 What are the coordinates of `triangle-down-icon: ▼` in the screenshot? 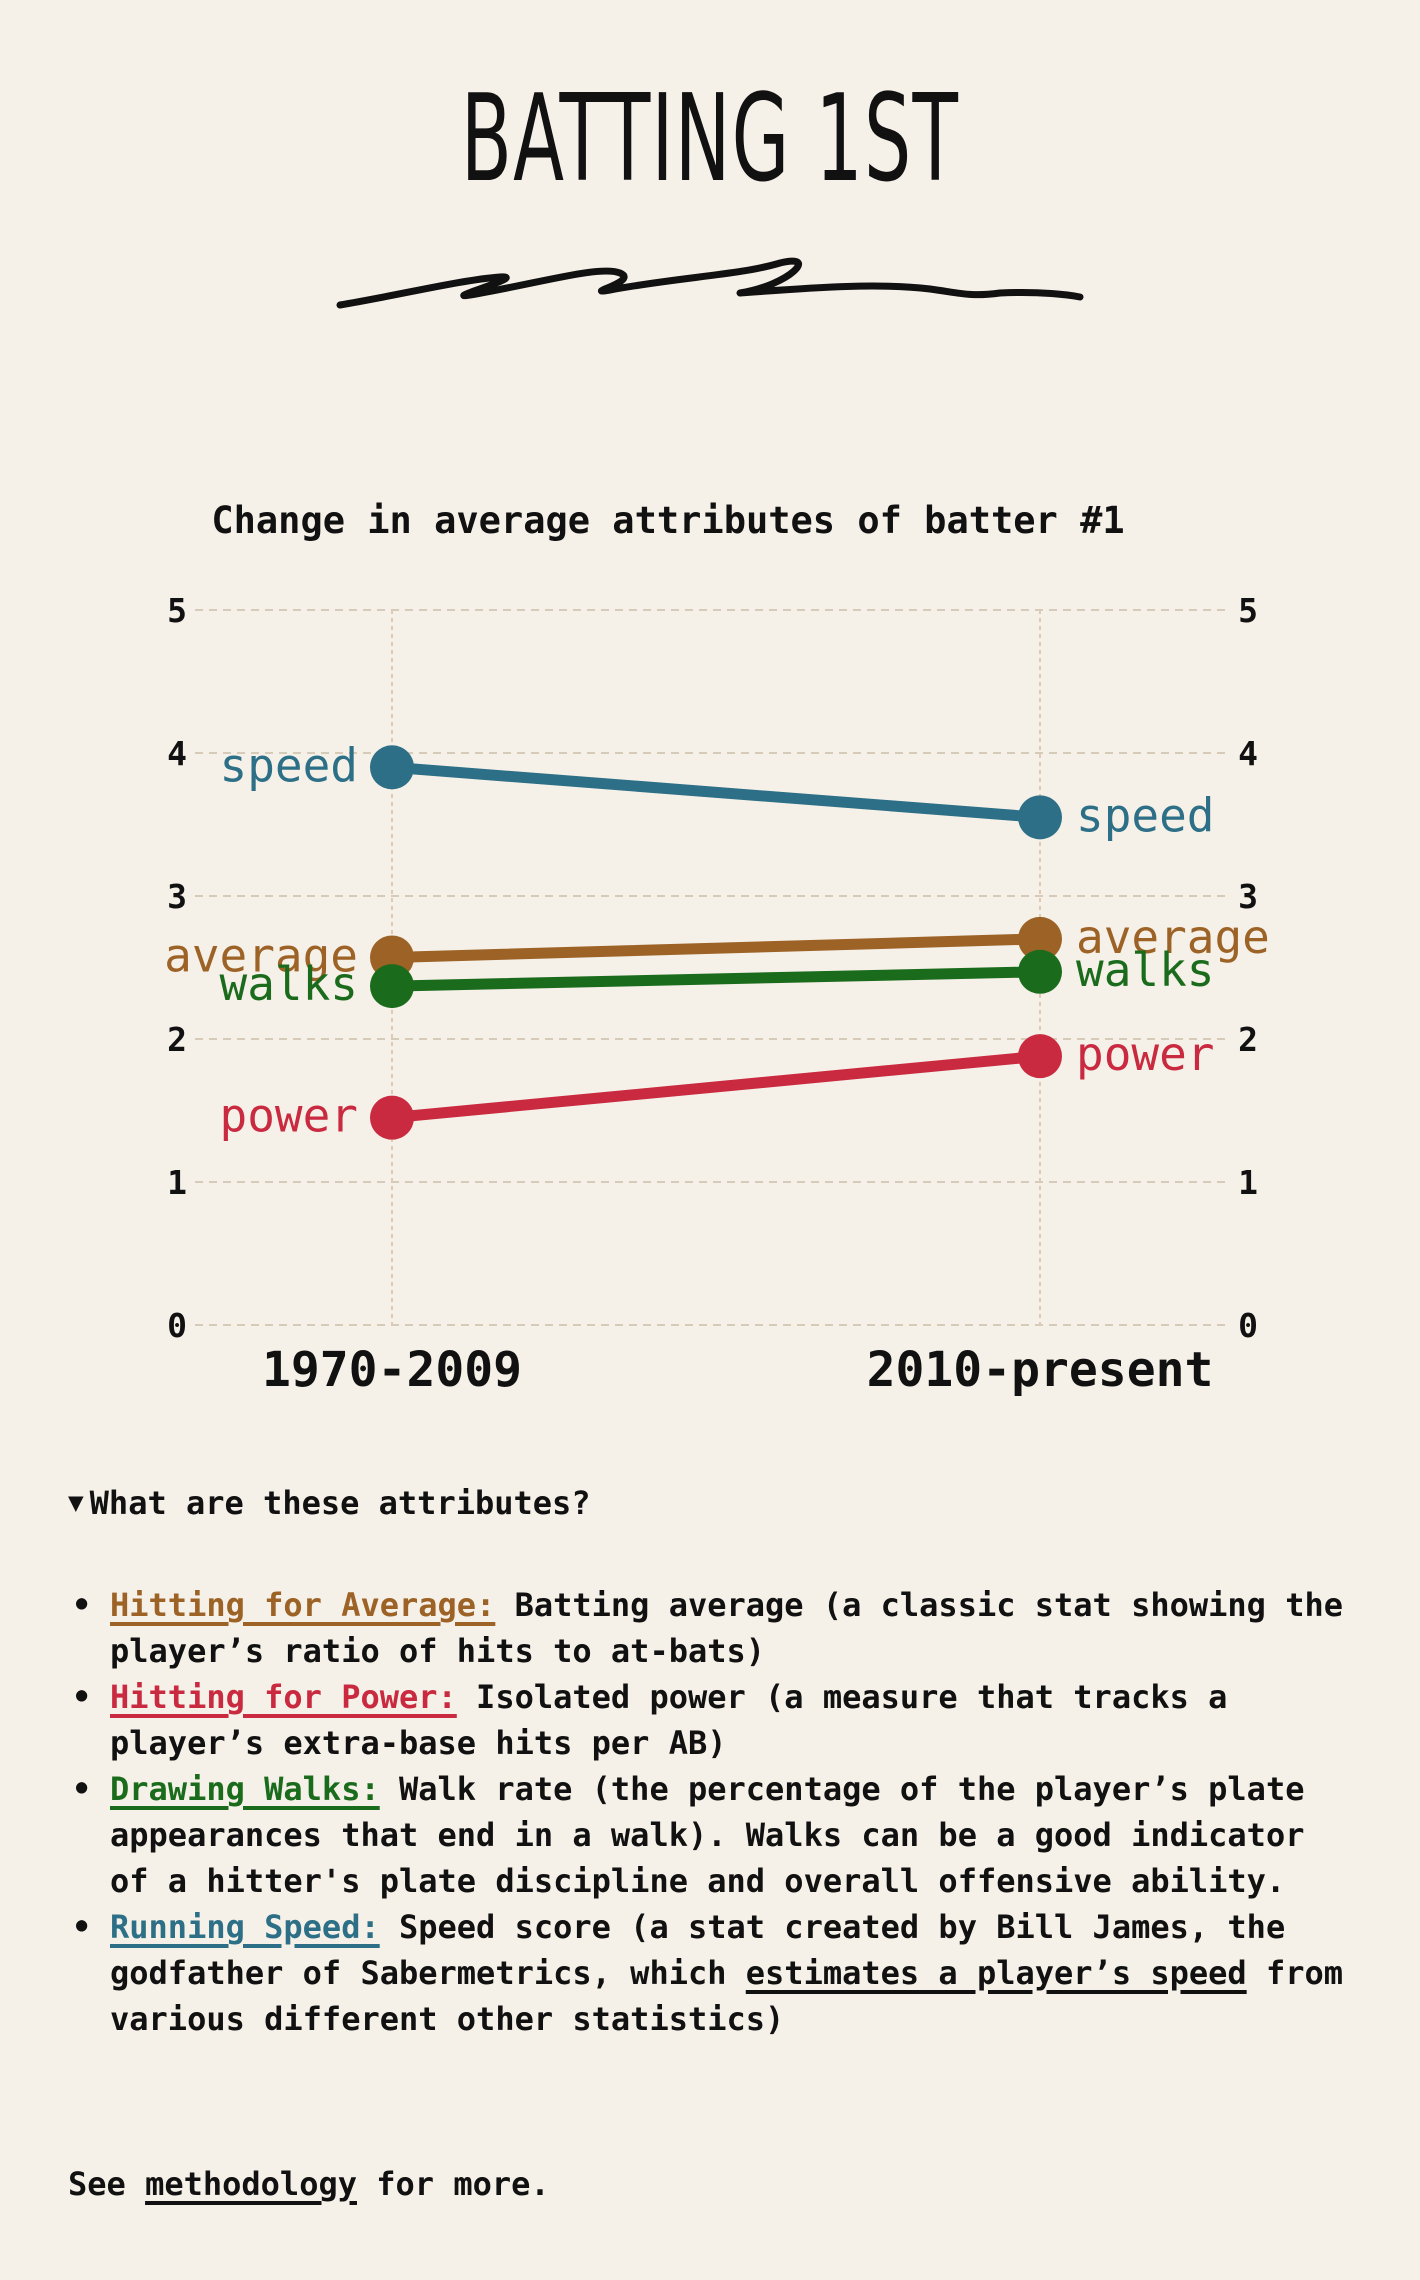 It's located at (76, 1503).